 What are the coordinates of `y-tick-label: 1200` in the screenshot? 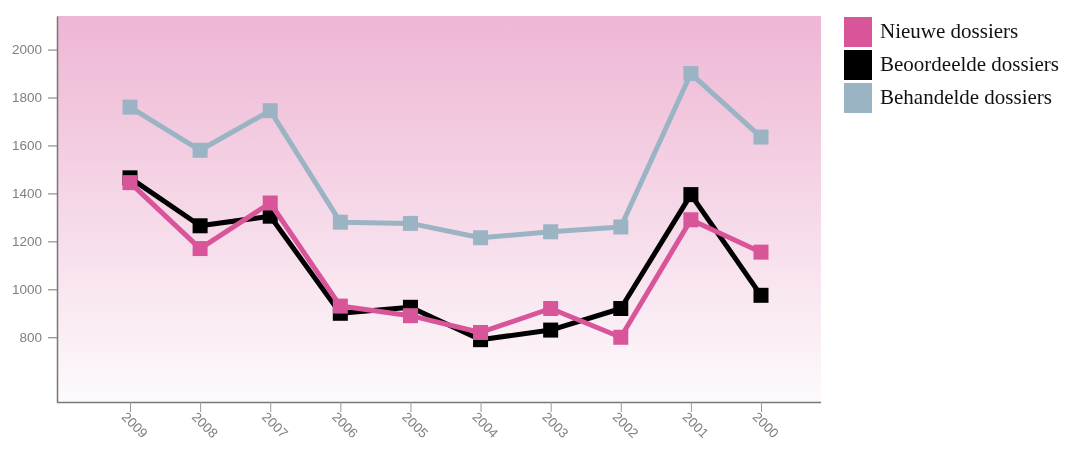 It's located at (26, 242).